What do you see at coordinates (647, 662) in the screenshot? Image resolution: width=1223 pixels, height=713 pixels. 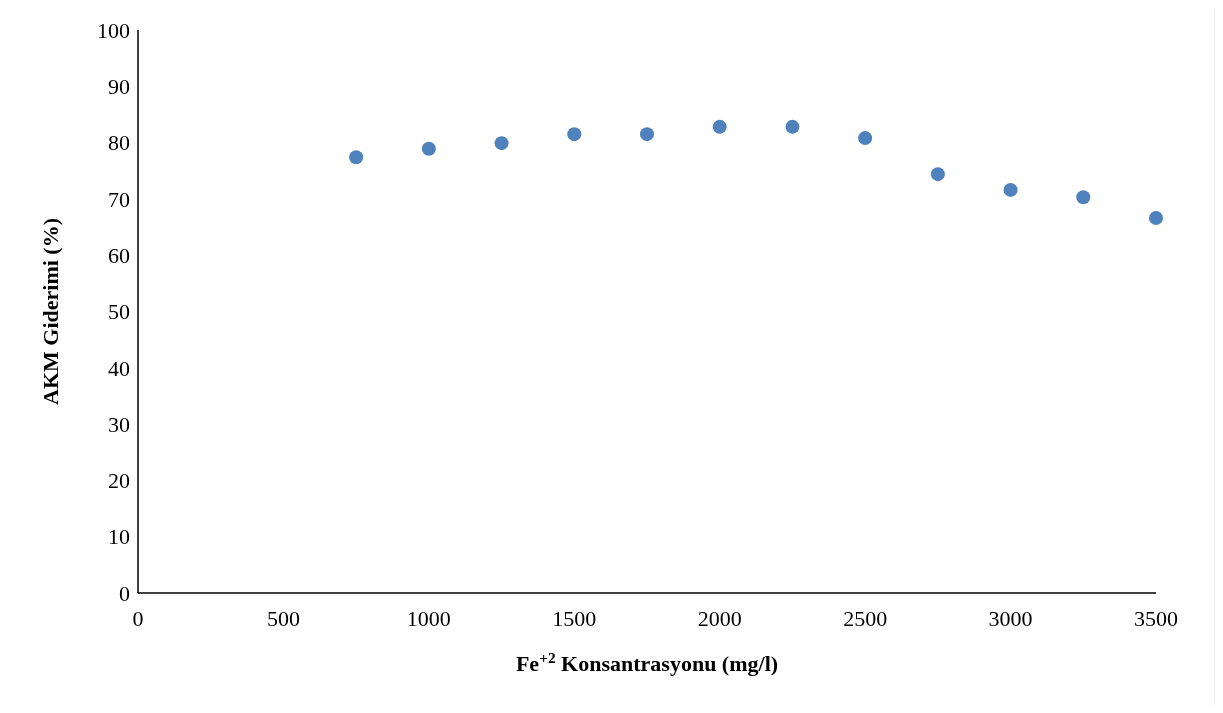 I see `x-axis-title: Fe$^{+2}$ Konsantrasyonu (mg/l)` at bounding box center [647, 662].